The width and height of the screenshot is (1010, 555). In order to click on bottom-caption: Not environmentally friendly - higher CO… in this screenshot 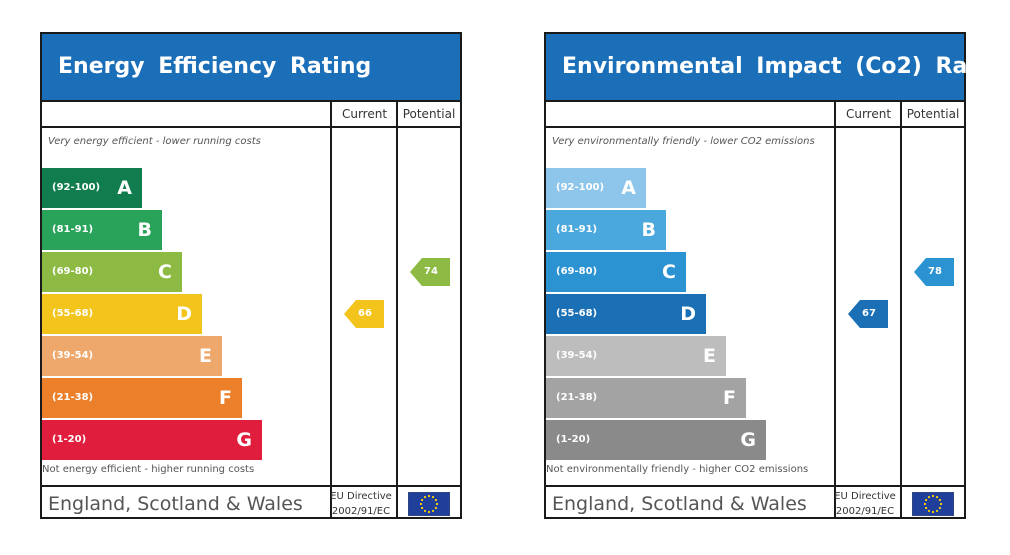, I will do `click(677, 469)`.